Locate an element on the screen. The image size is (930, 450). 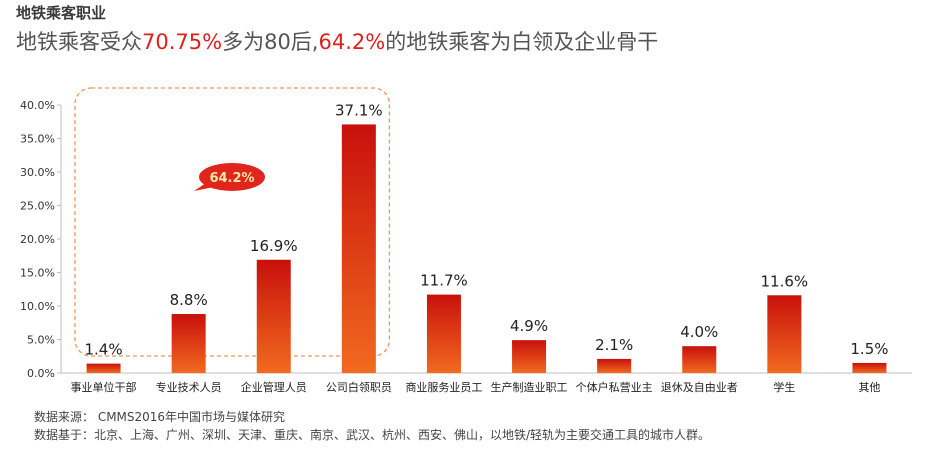
headline-pct-whitecollar: 64.2% is located at coordinates (352, 42).